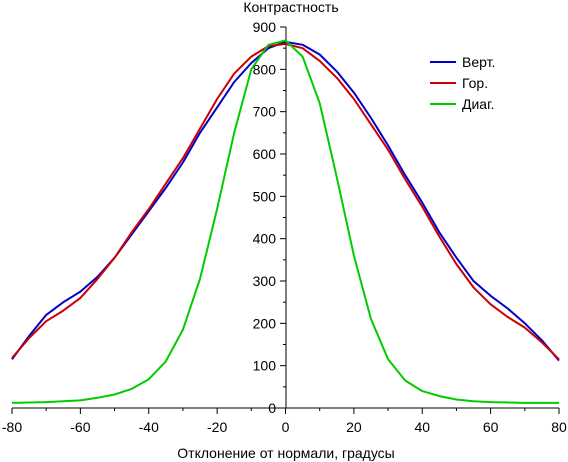 This screenshot has width=568, height=462. Describe the element at coordinates (80, 427) in the screenshot. I see `x-tick-label: -60` at that location.